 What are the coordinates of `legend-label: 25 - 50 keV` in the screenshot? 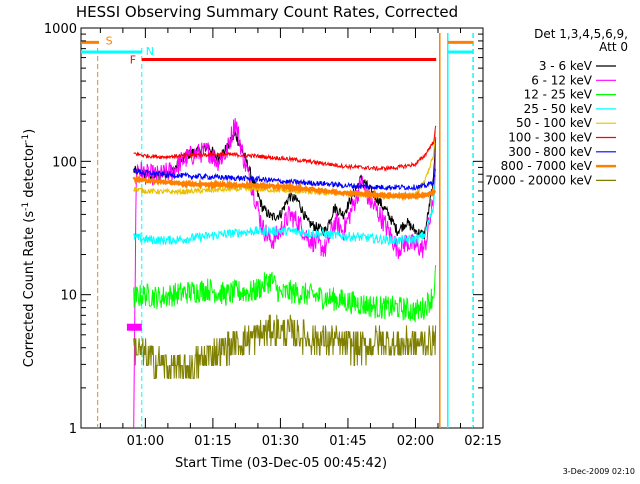 It's located at (558, 109).